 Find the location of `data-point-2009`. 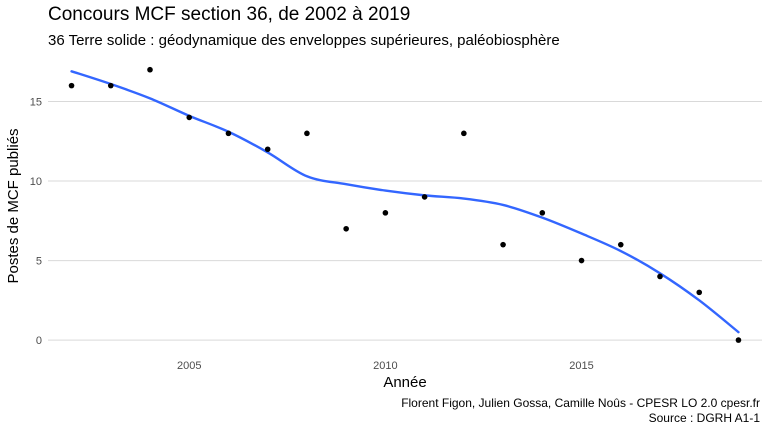

data-point-2009 is located at coordinates (346, 228).